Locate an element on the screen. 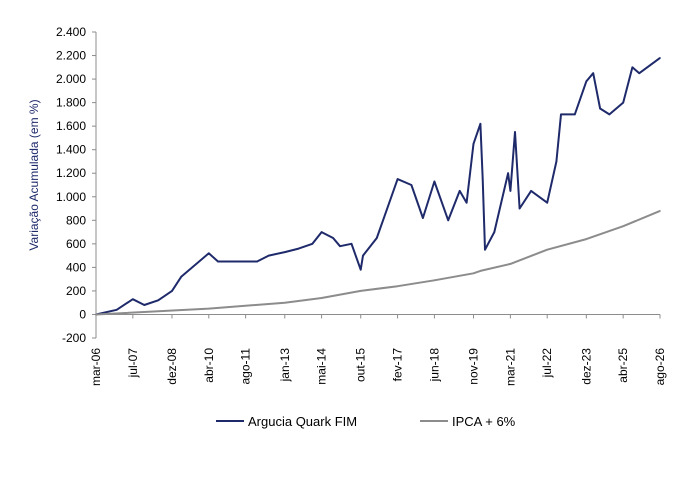  legend-label: IPCA + 6% is located at coordinates (484, 421).